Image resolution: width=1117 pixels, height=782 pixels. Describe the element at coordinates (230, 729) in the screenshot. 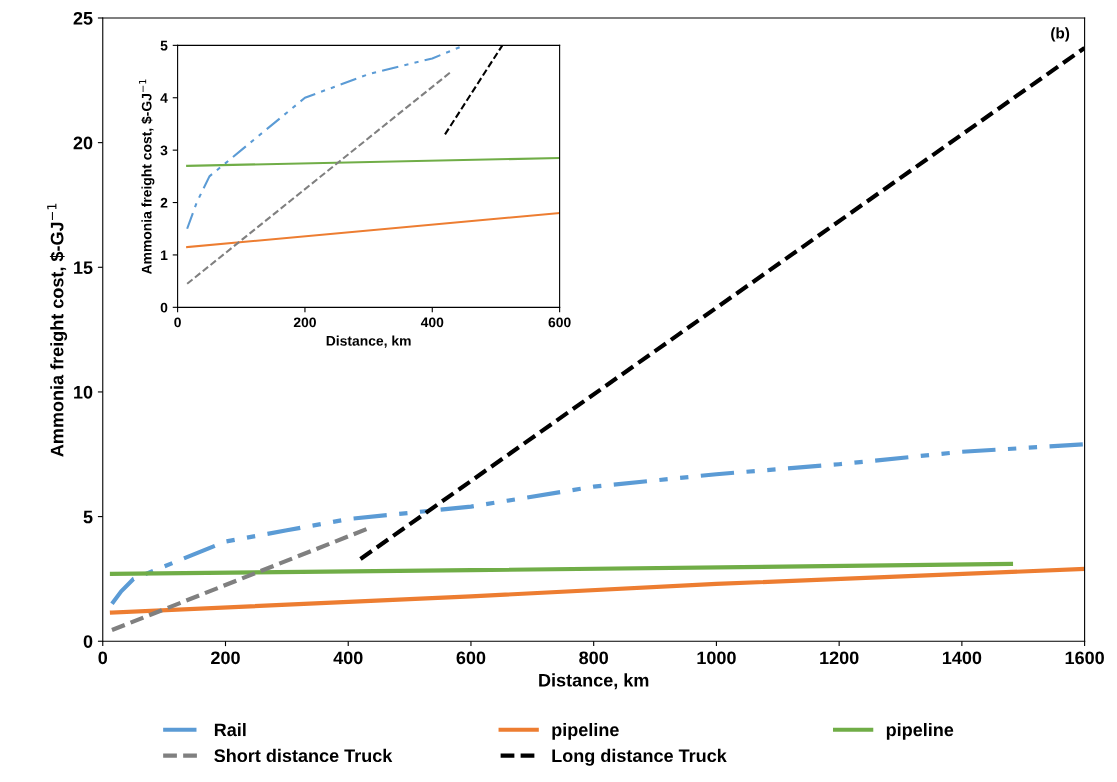

I see `legend-label: Rail` at that location.